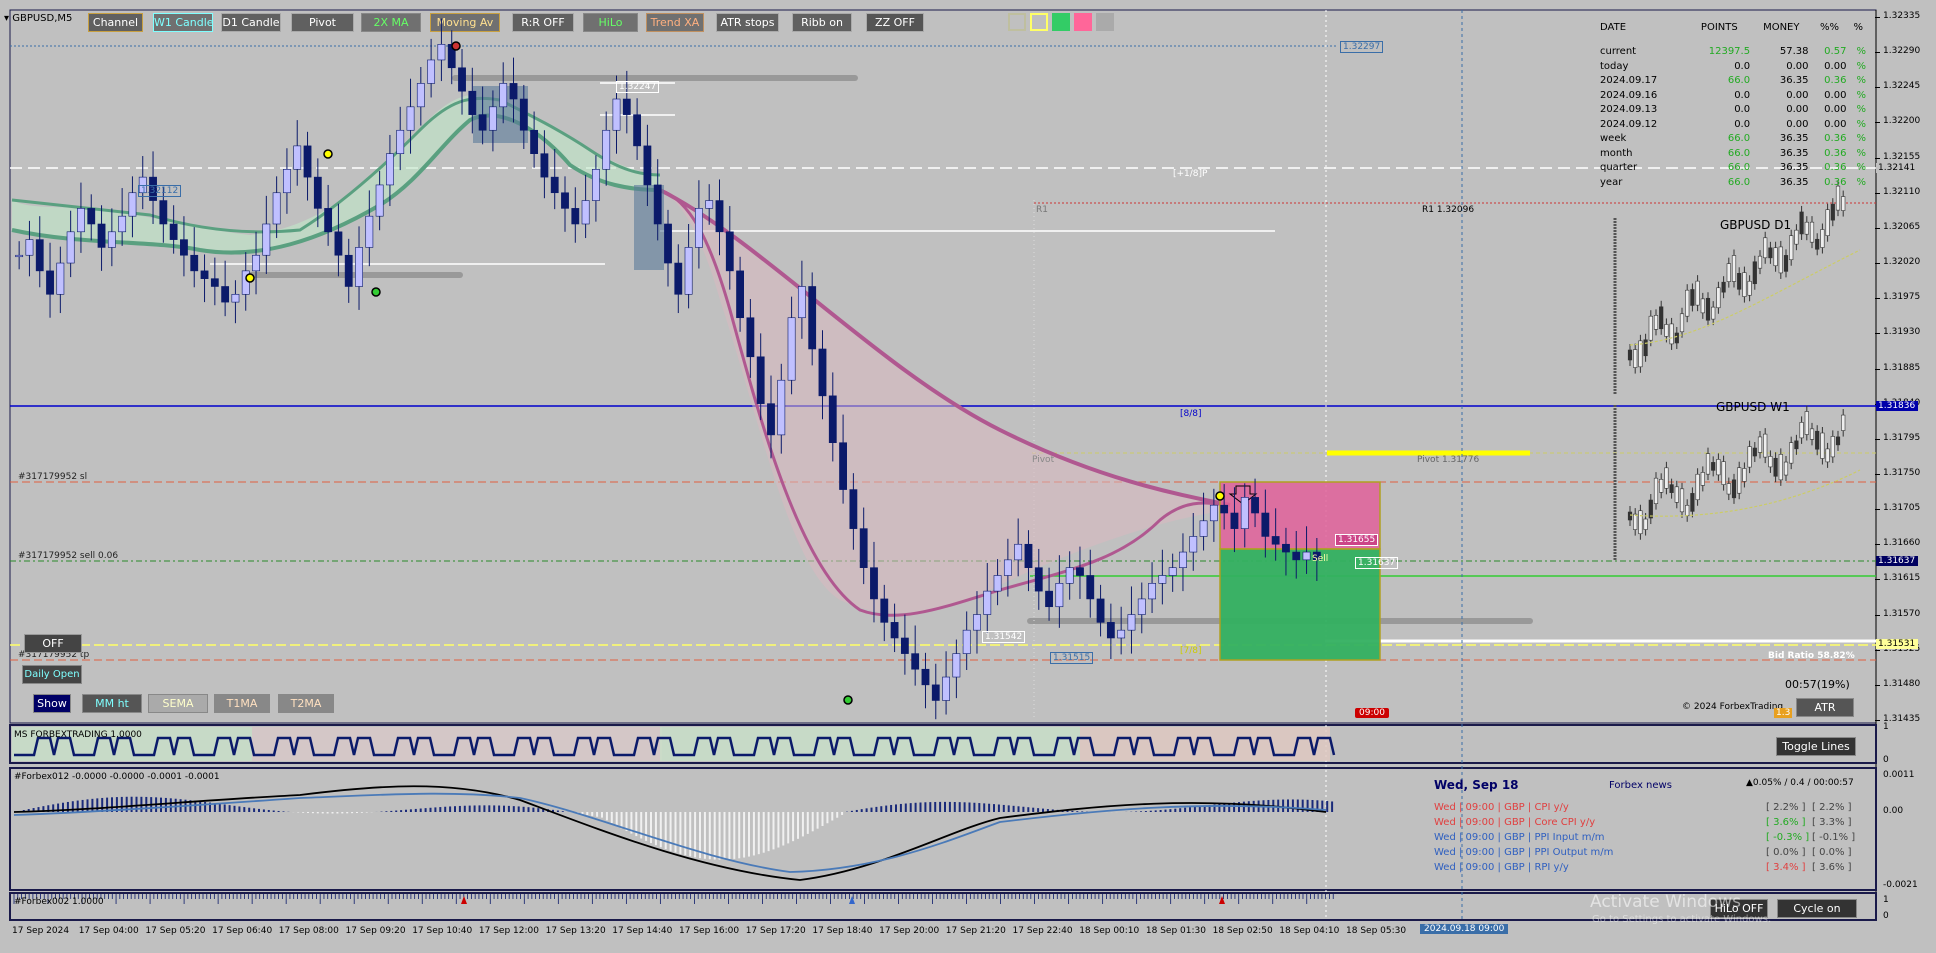 This screenshot has height=953, width=1936. Describe the element at coordinates (115, 22) in the screenshot. I see `toolbar-button-channel: Channel` at that location.